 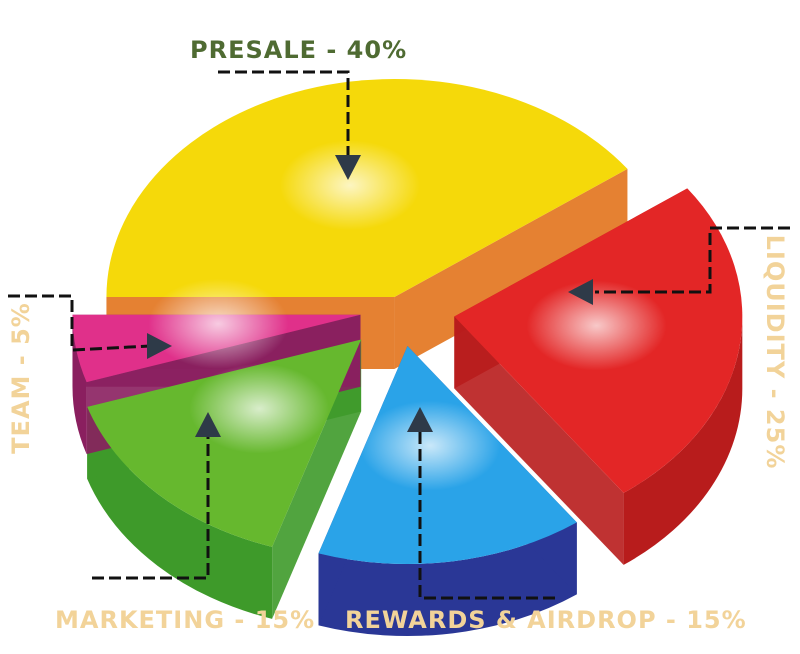 What do you see at coordinates (284, 115) in the screenshot?
I see `leader-line-presale` at bounding box center [284, 115].